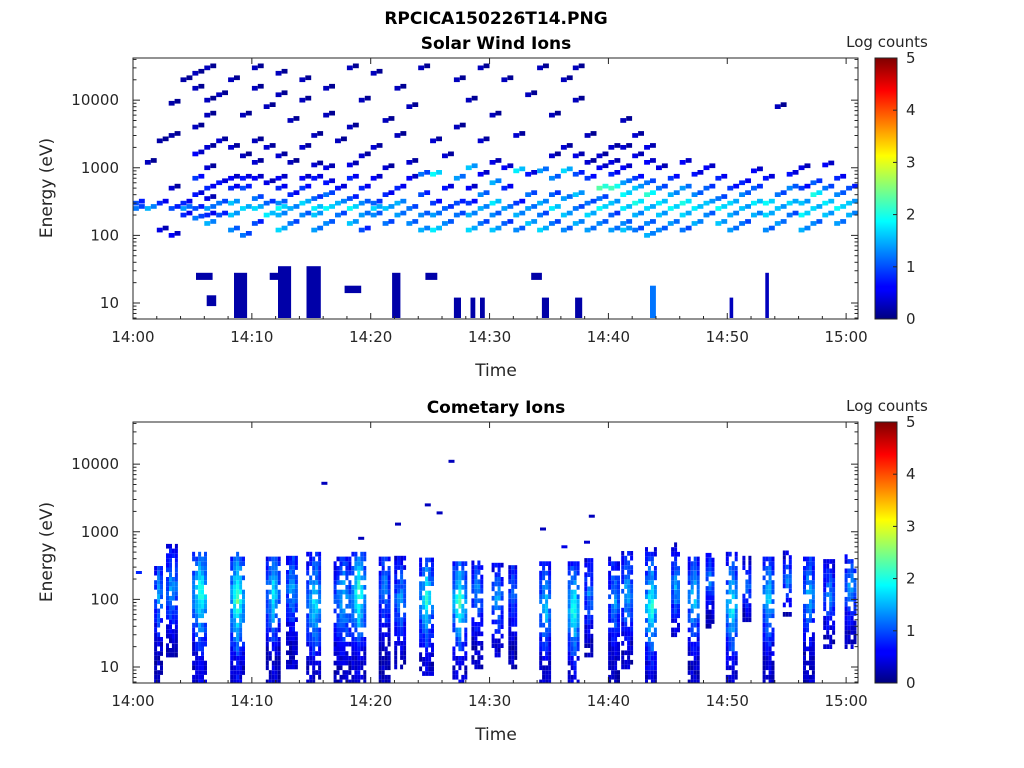  What do you see at coordinates (109, 667) in the screenshot?
I see `y-tick-label: 10` at bounding box center [109, 667].